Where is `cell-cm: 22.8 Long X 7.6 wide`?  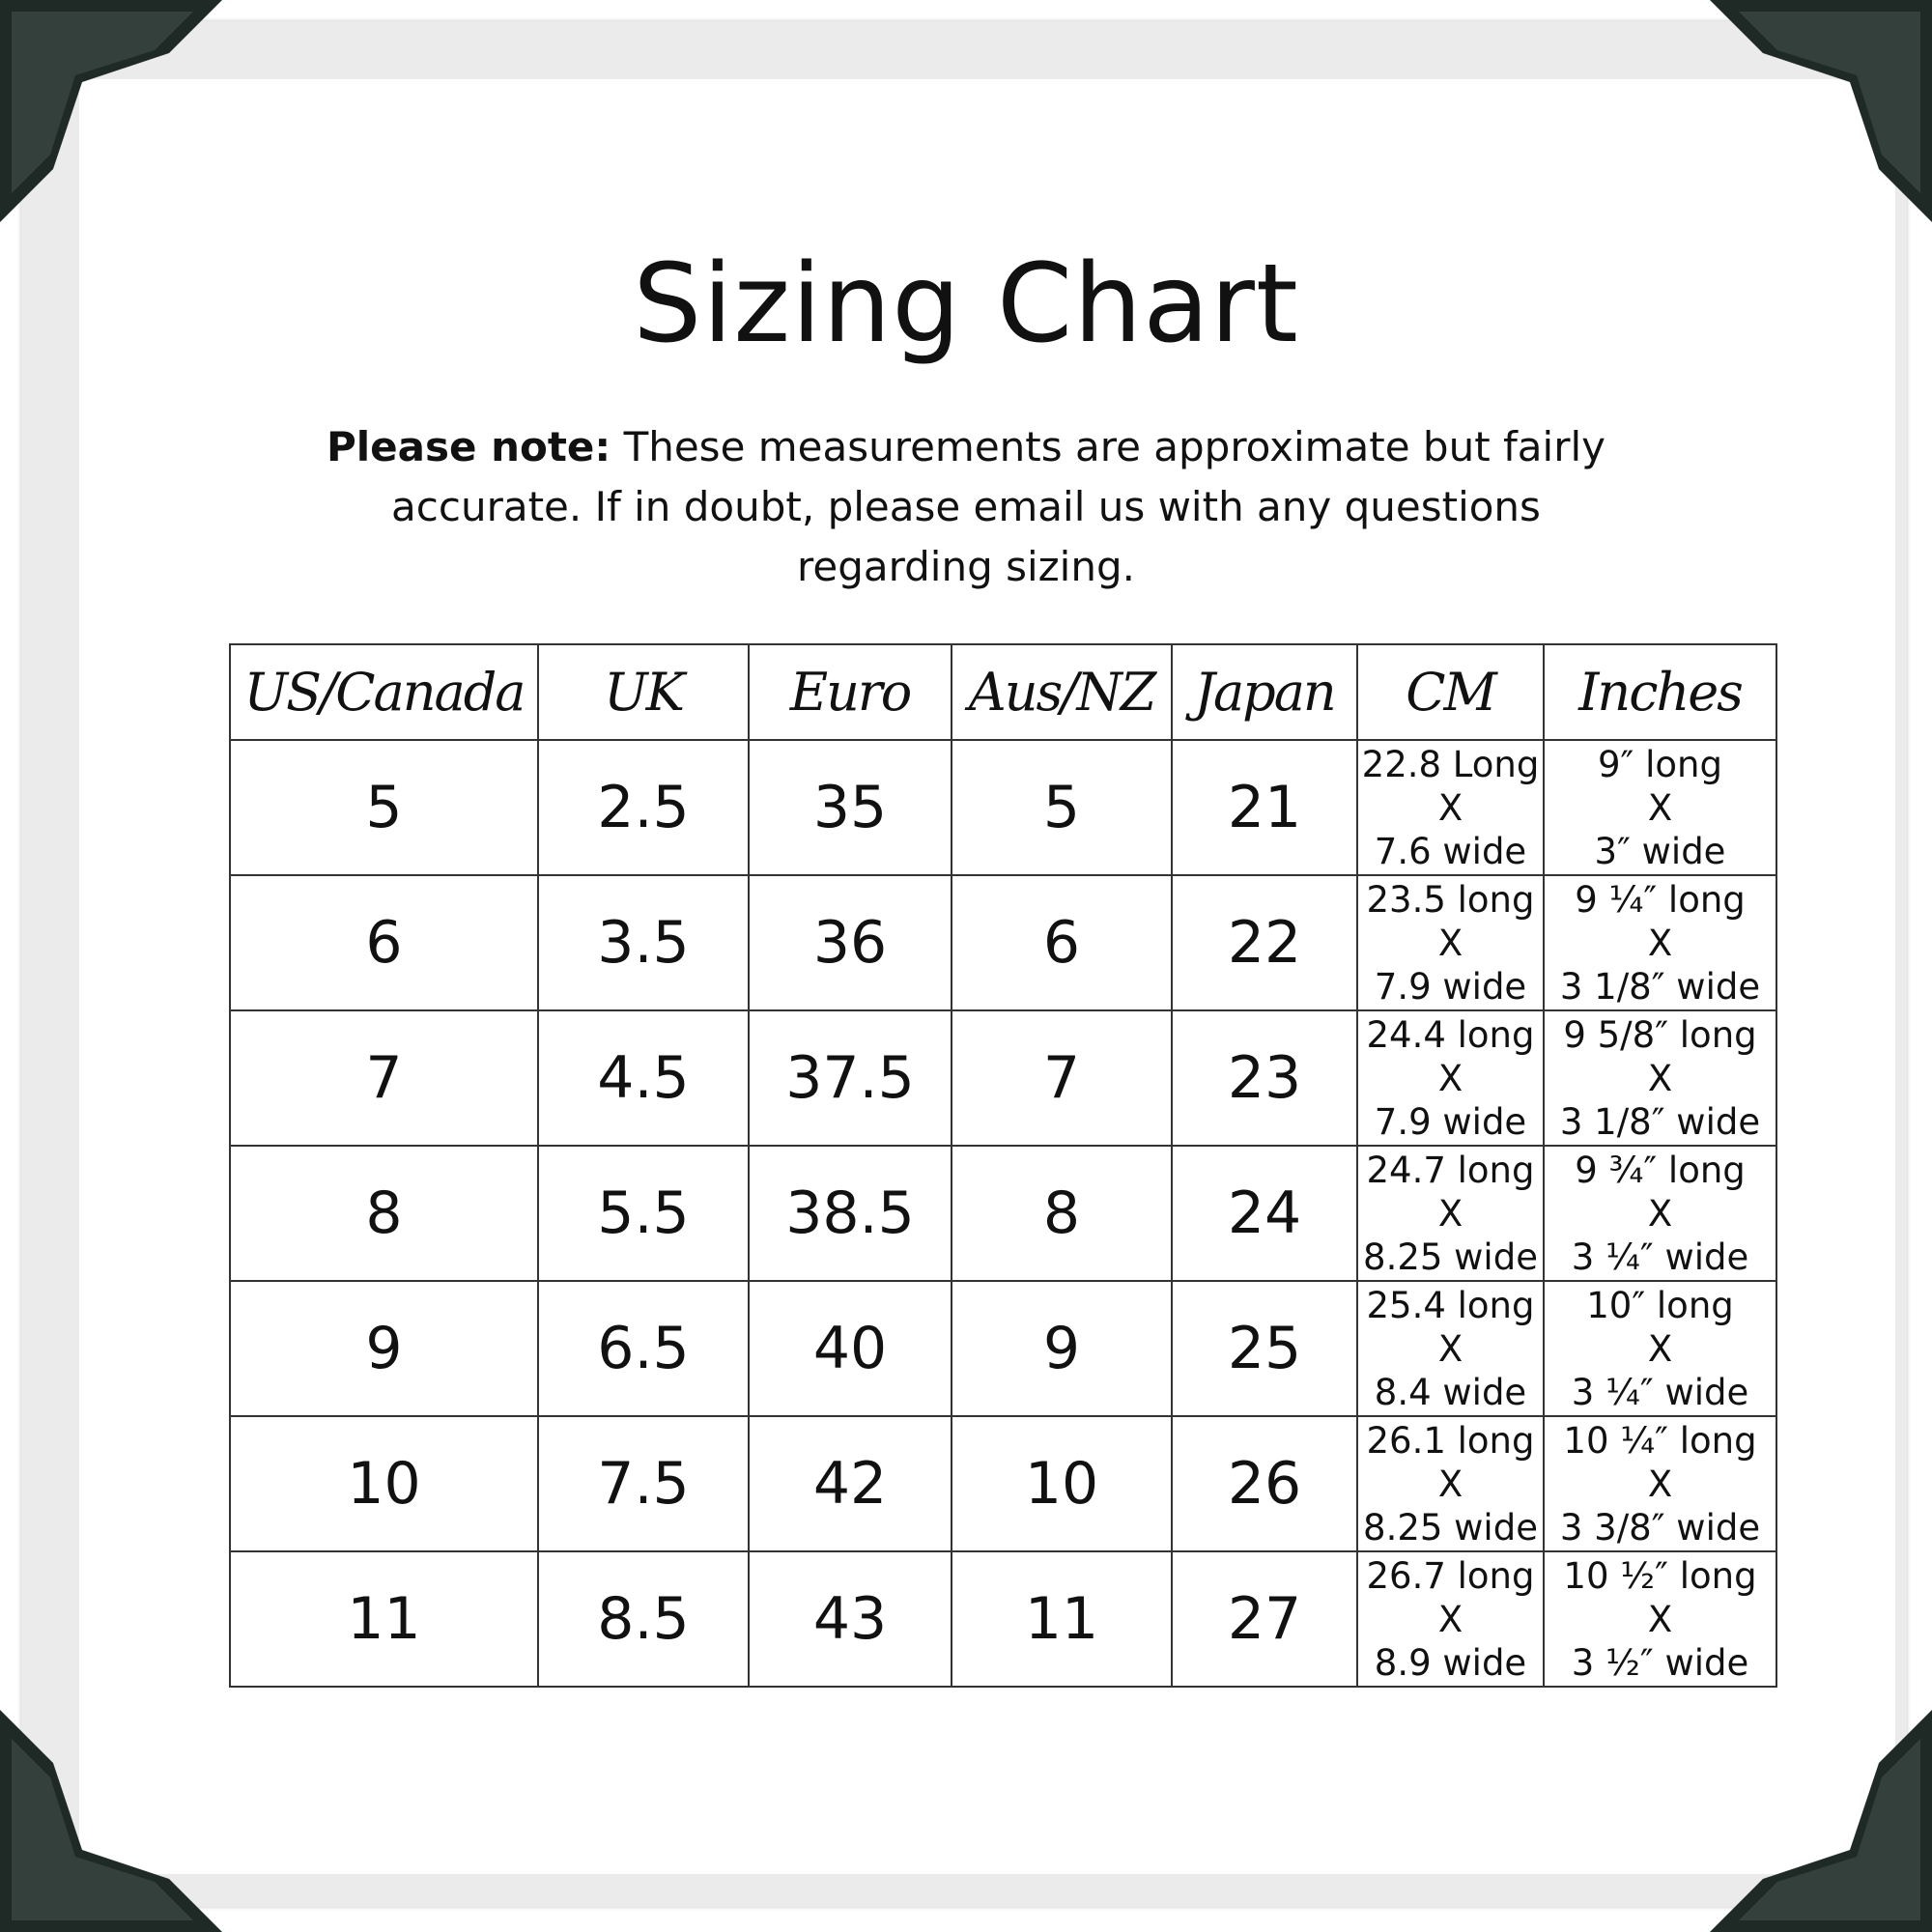
cell-cm: 22.8 Long X 7.6 wide is located at coordinates (1450, 807).